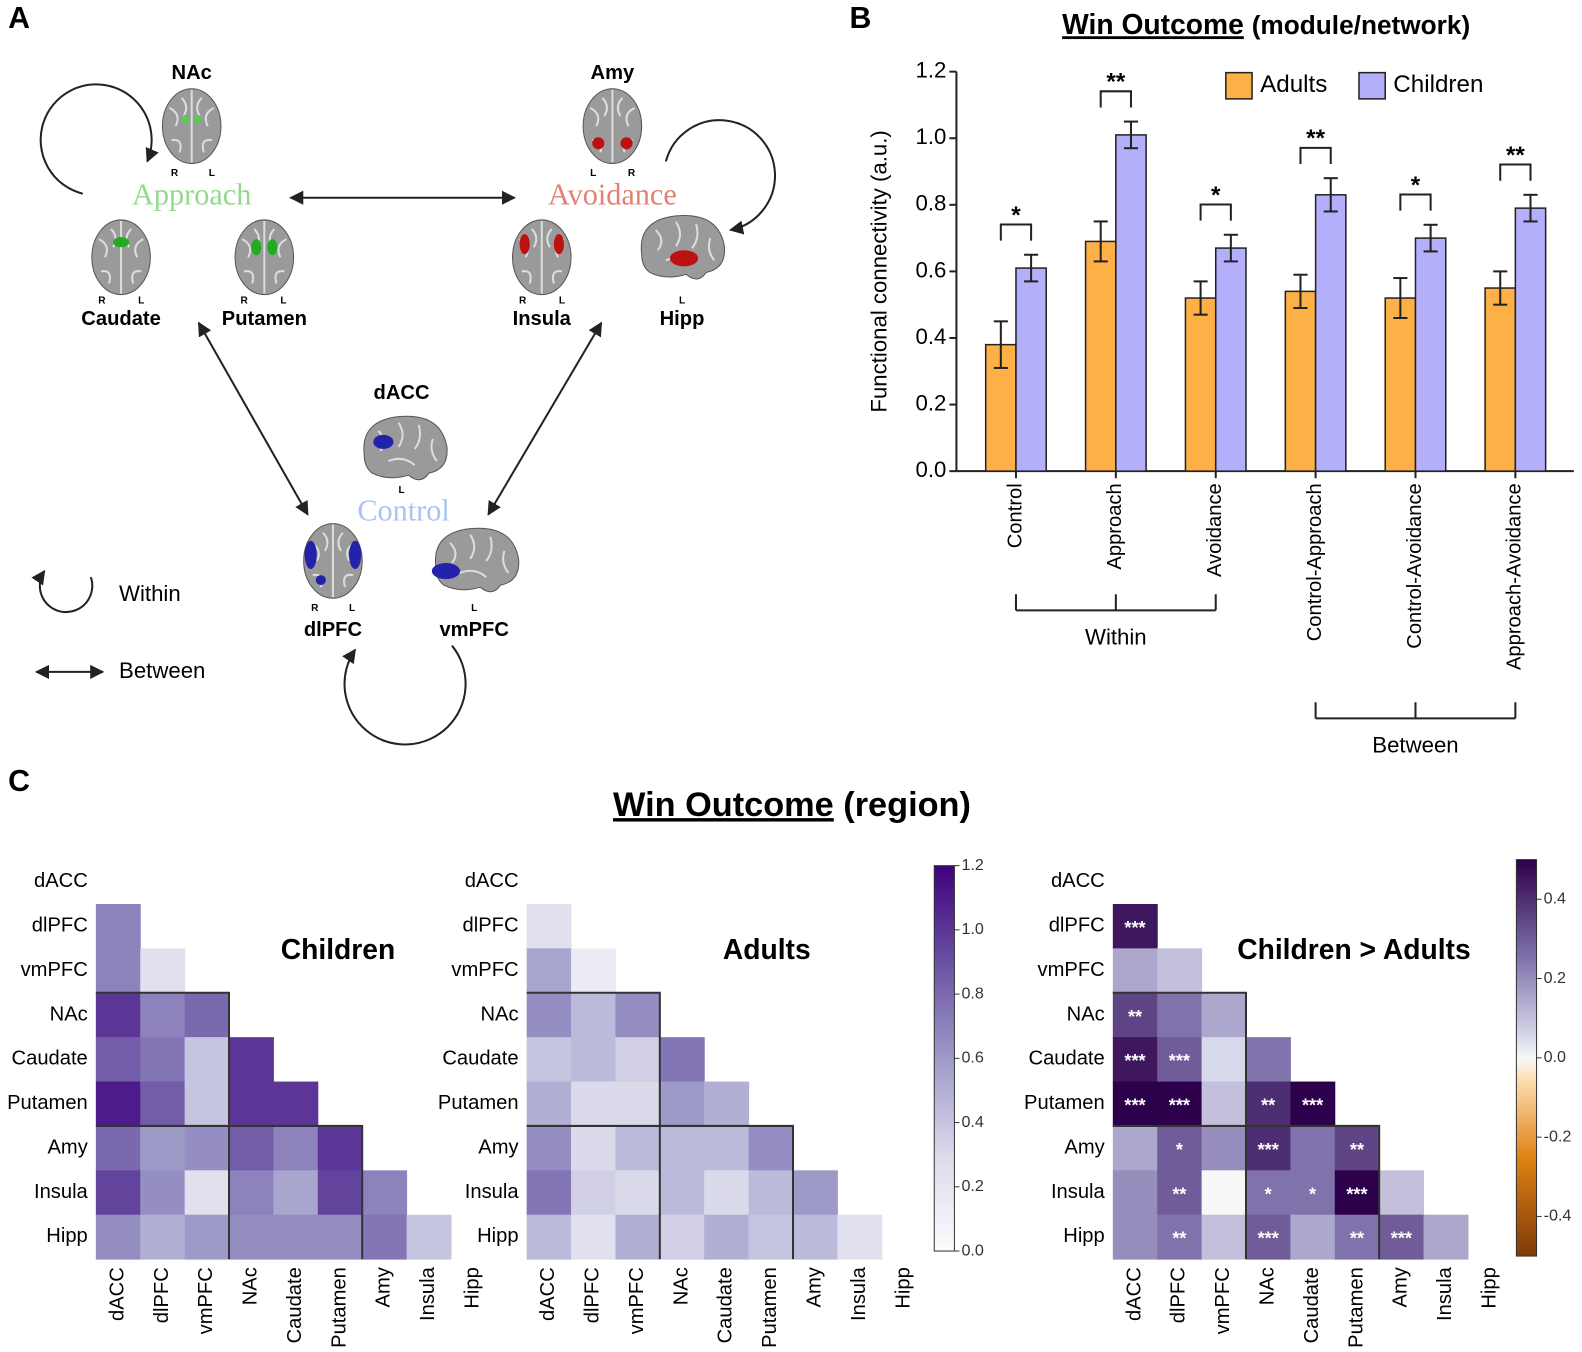 The width and height of the screenshot is (1582, 1352). I want to click on row-label: Insula, so click(1078, 1192).